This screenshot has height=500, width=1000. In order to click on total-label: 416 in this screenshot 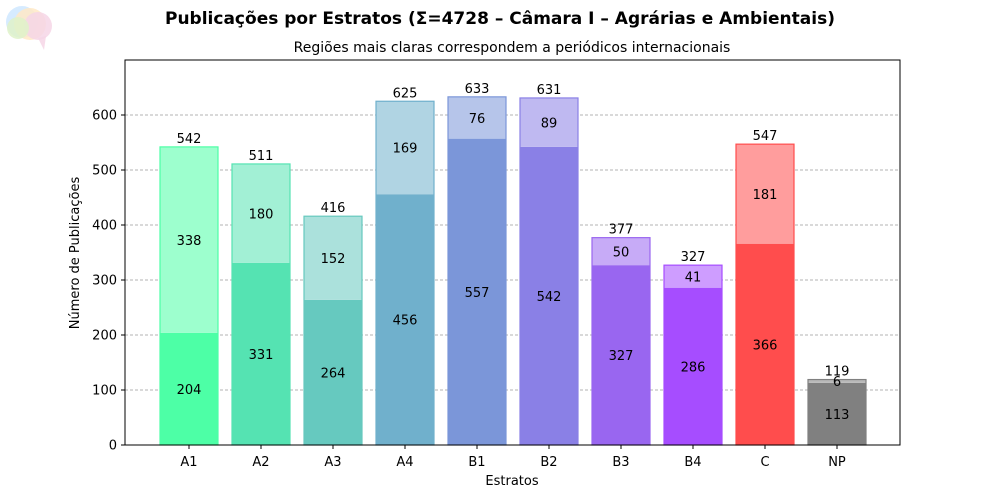, I will do `click(333, 208)`.